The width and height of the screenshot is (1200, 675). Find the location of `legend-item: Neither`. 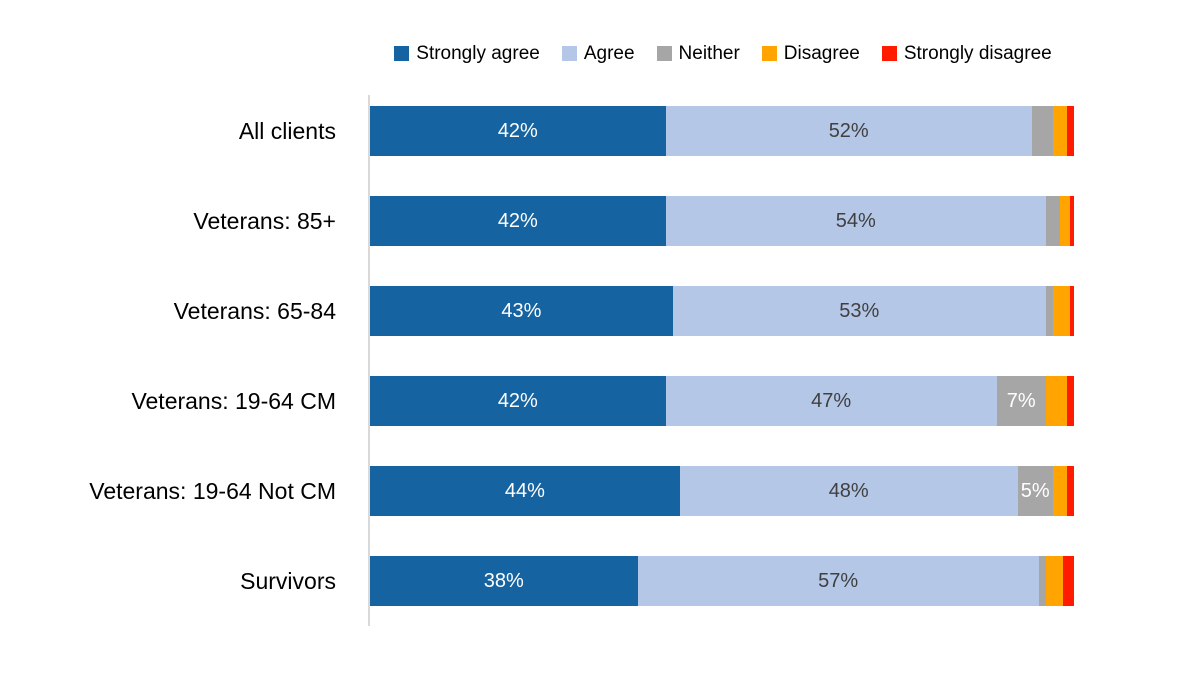

legend-item: Neither is located at coordinates (698, 53).